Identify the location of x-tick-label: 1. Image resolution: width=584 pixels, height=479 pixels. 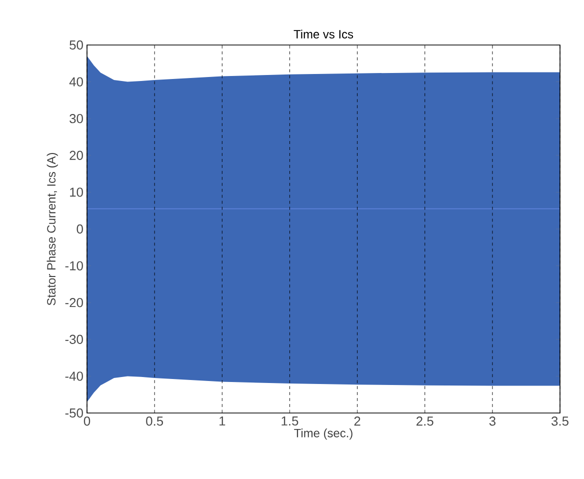
(223, 421).